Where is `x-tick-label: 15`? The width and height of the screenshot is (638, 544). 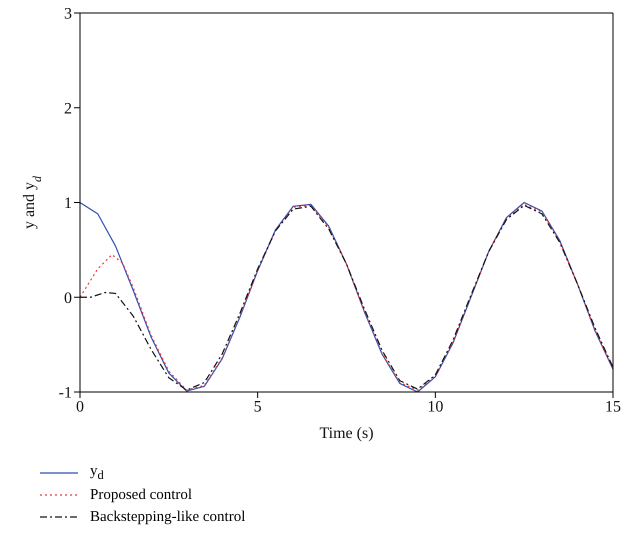
x-tick-label: 15 is located at coordinates (613, 407).